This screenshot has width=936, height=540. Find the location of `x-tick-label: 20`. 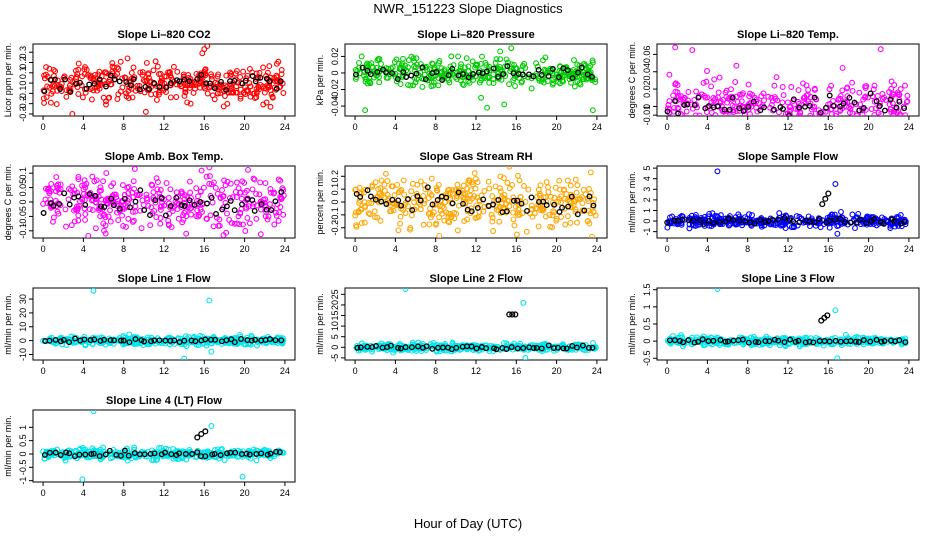

x-tick-label: 20 is located at coordinates (869, 127).